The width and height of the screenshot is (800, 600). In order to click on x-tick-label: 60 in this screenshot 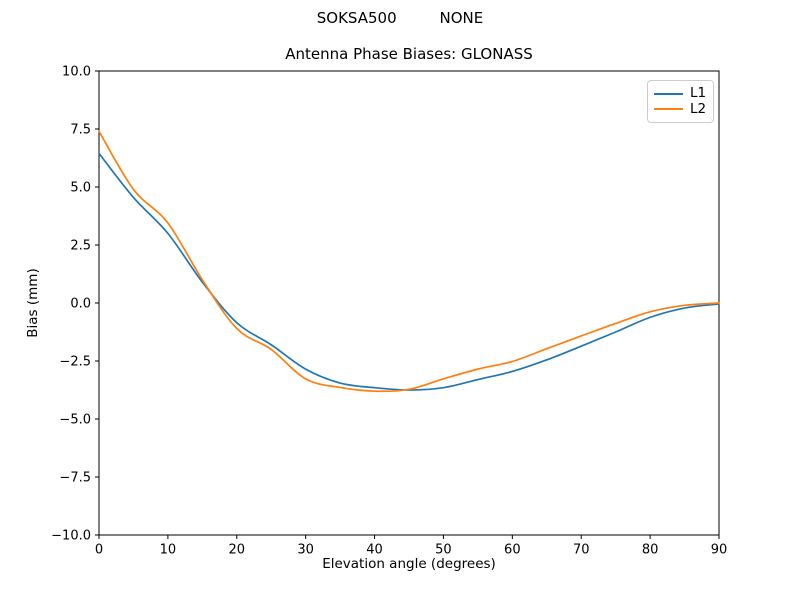, I will do `click(512, 550)`.